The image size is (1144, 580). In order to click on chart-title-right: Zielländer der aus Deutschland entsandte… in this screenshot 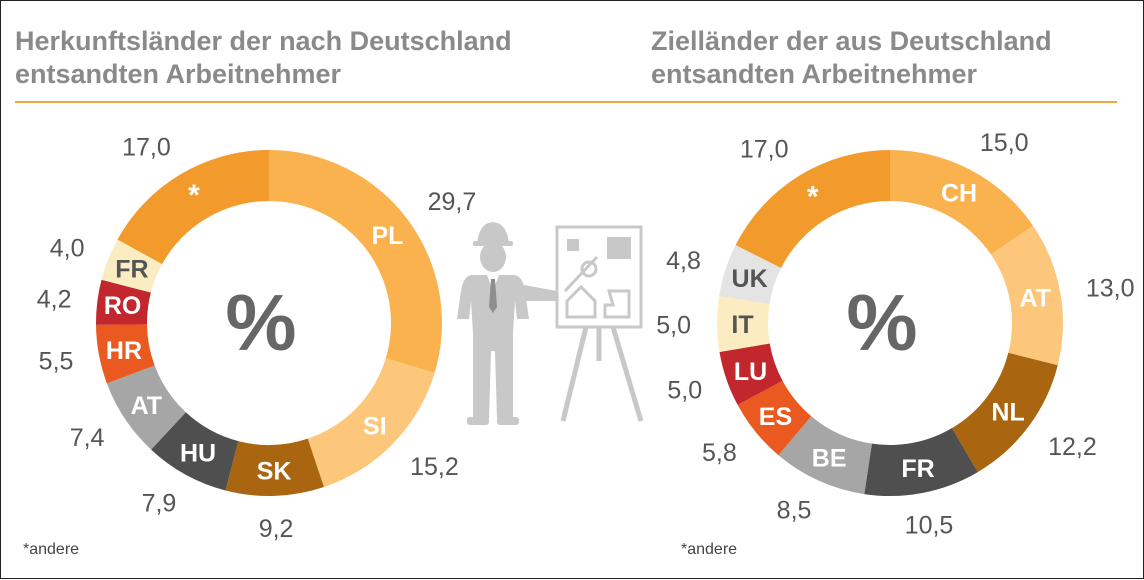, I will do `click(851, 58)`.